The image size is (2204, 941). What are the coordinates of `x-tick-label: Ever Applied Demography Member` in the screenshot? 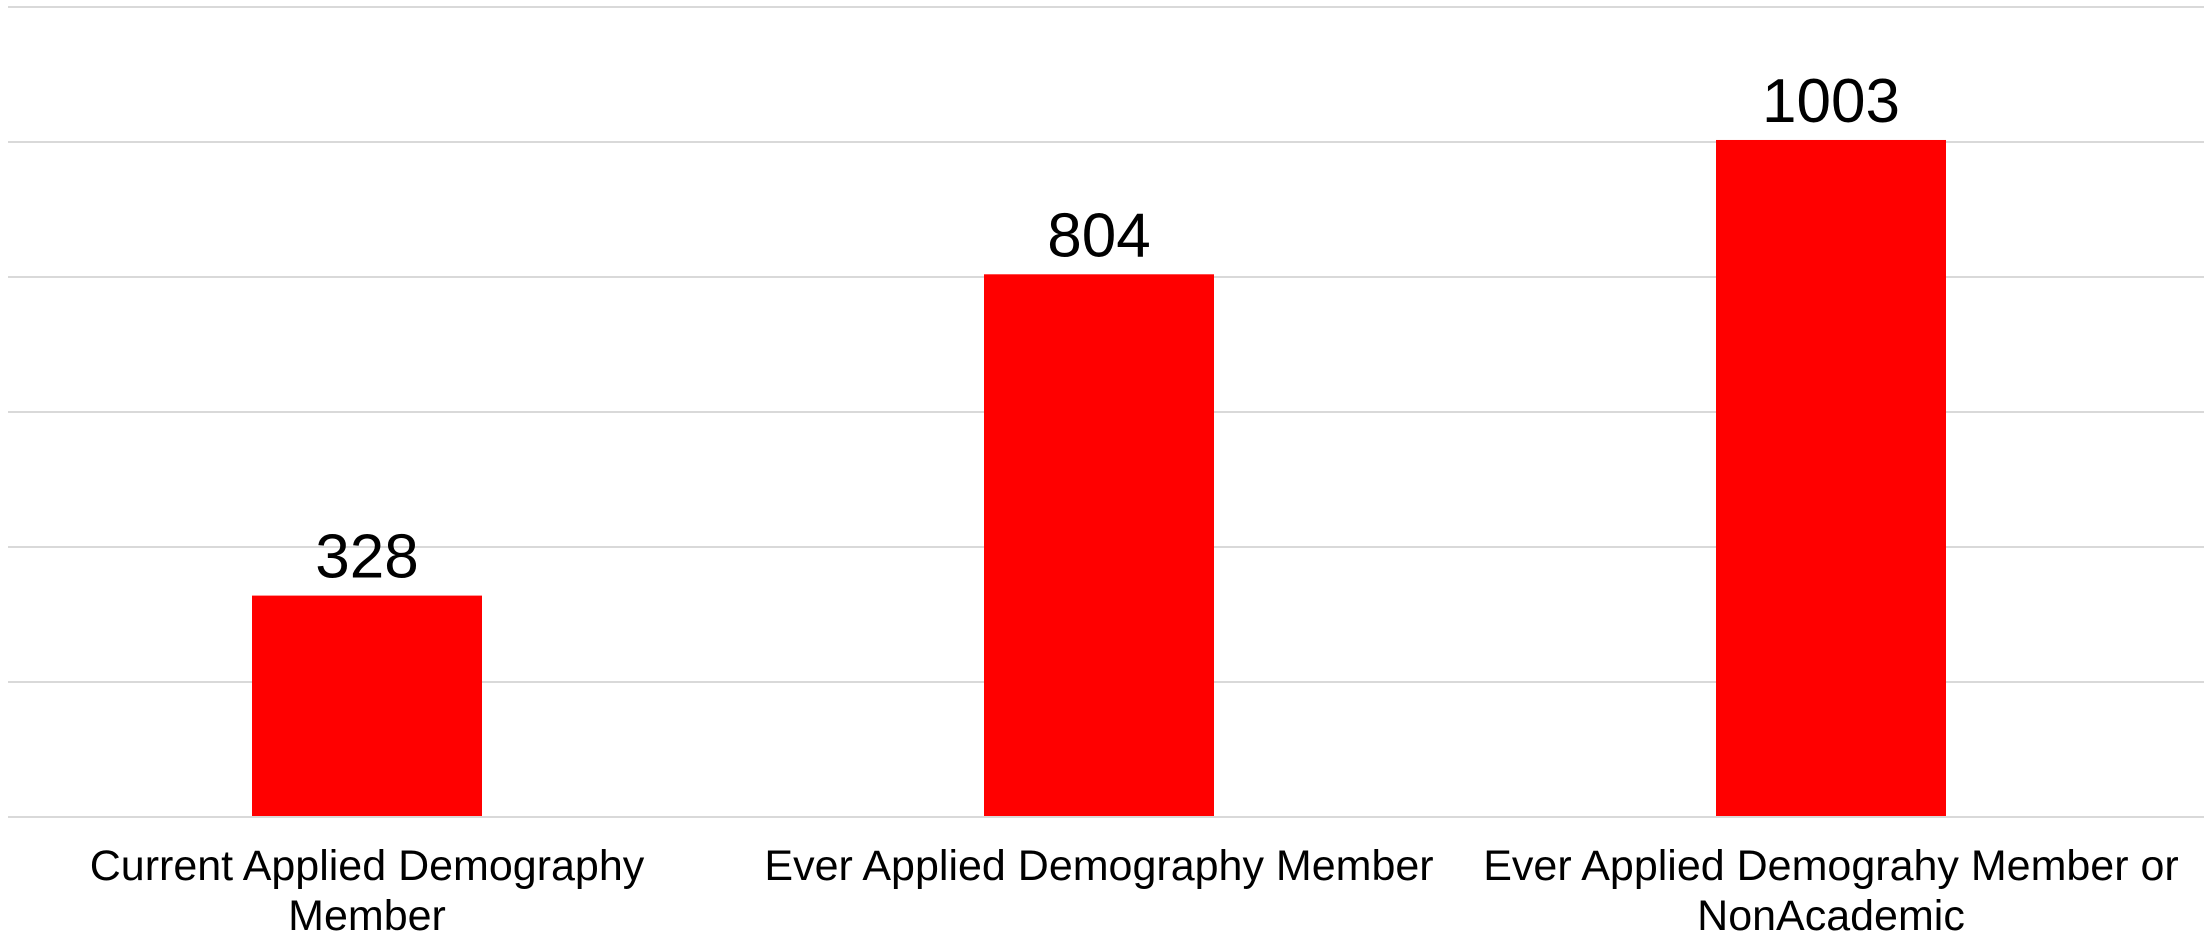 It's located at (1099, 866).